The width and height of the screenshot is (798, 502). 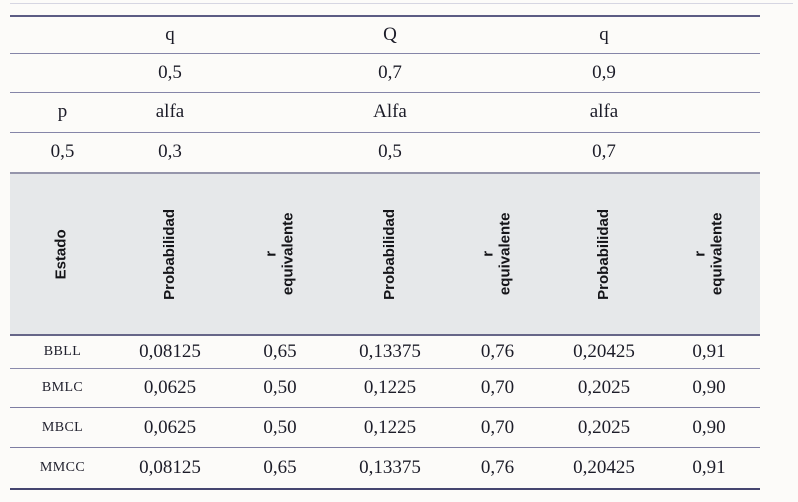 I want to click on param-cell: 0,3, so click(x=170, y=151).